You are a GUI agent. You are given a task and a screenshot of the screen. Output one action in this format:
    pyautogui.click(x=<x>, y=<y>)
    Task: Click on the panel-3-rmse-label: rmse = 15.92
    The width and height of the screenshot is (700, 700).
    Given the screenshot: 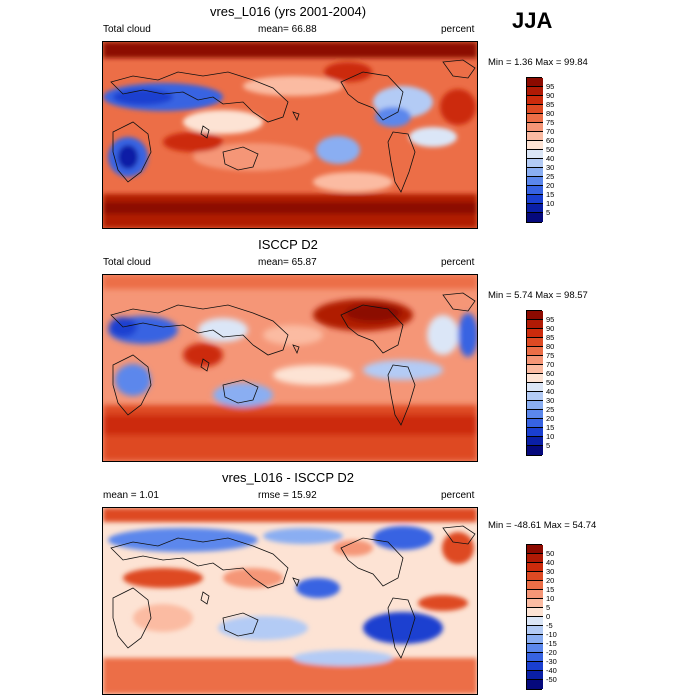 What is the action you would take?
    pyautogui.click(x=287, y=495)
    